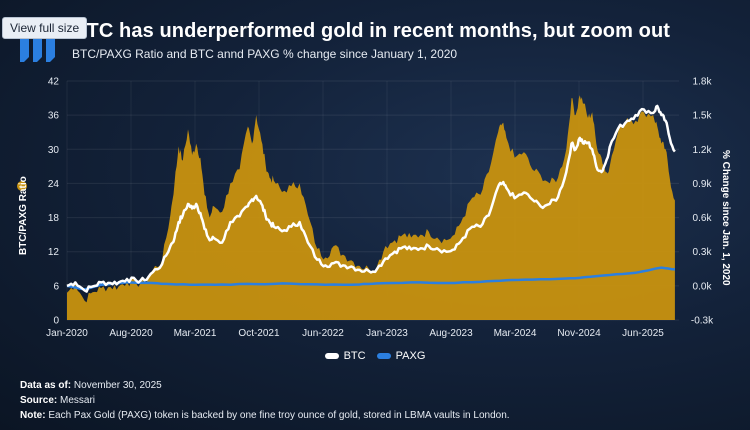 Image resolution: width=750 pixels, height=430 pixels. What do you see at coordinates (354, 356) in the screenshot?
I see `legend-btc-label: BTC` at bounding box center [354, 356].